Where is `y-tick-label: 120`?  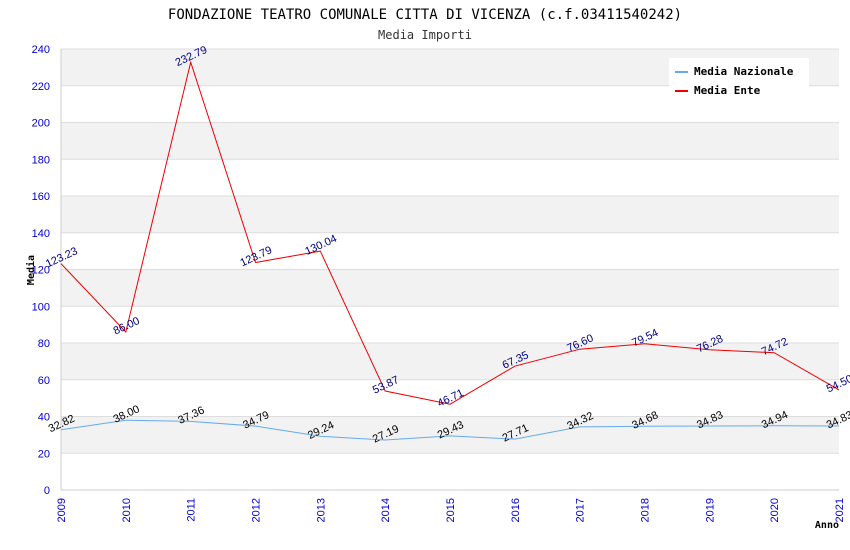
y-tick-label: 120 is located at coordinates (41, 271).